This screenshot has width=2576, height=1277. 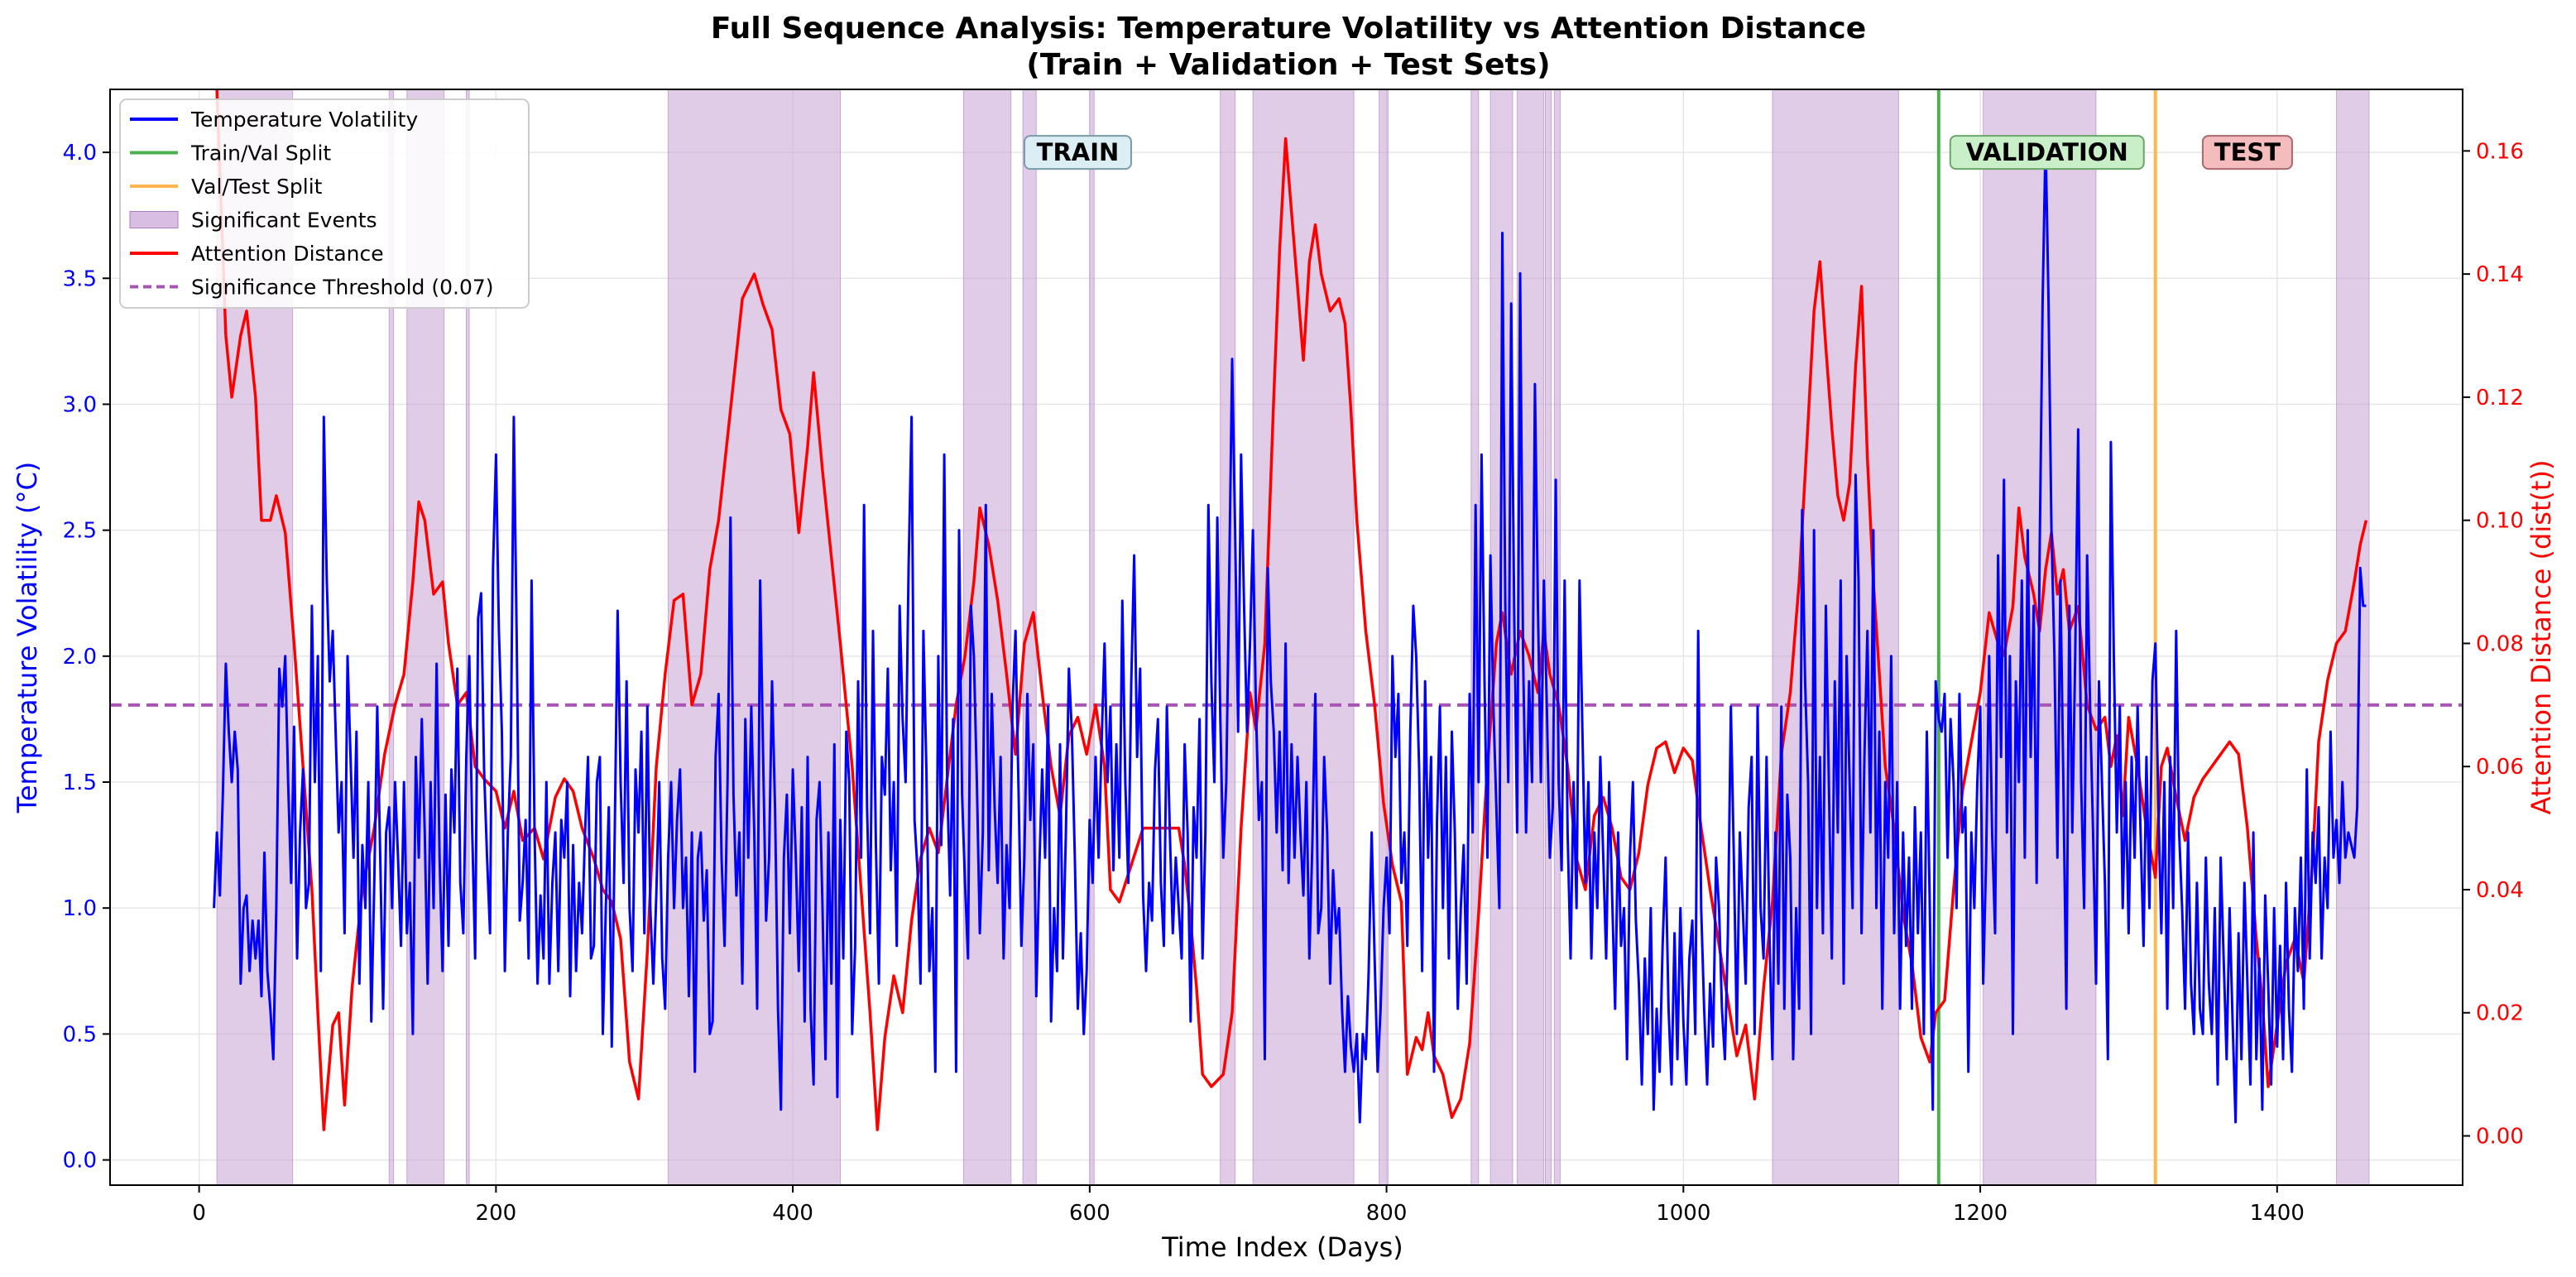 What do you see at coordinates (2500, 151) in the screenshot?
I see `y-right-tick-label: 0.16` at bounding box center [2500, 151].